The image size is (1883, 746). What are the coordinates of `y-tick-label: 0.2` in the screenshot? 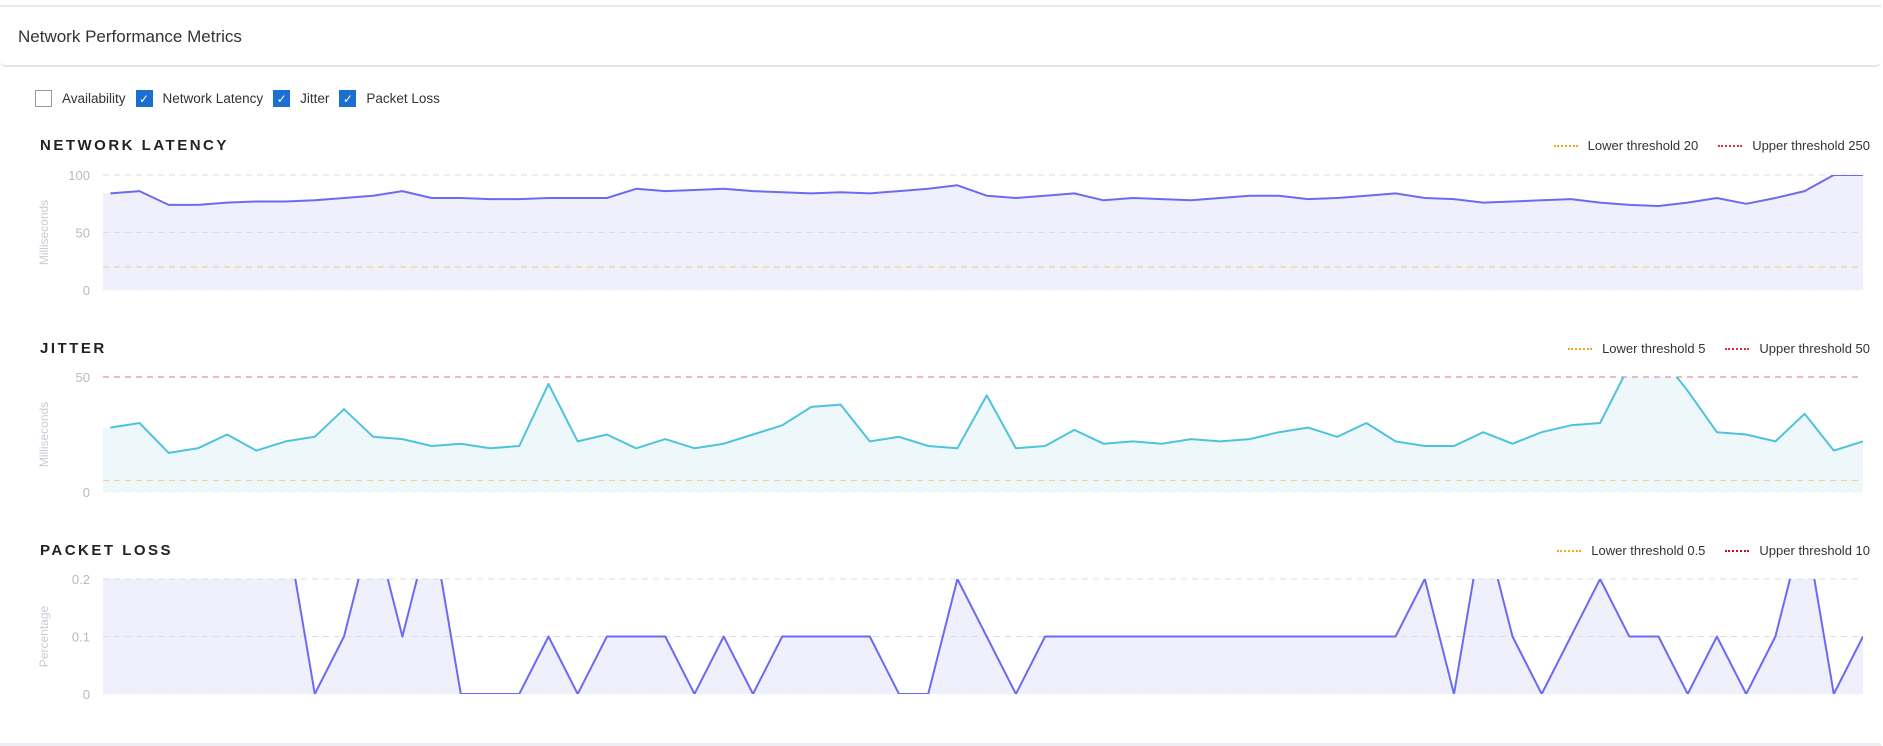 It's located at (81, 579).